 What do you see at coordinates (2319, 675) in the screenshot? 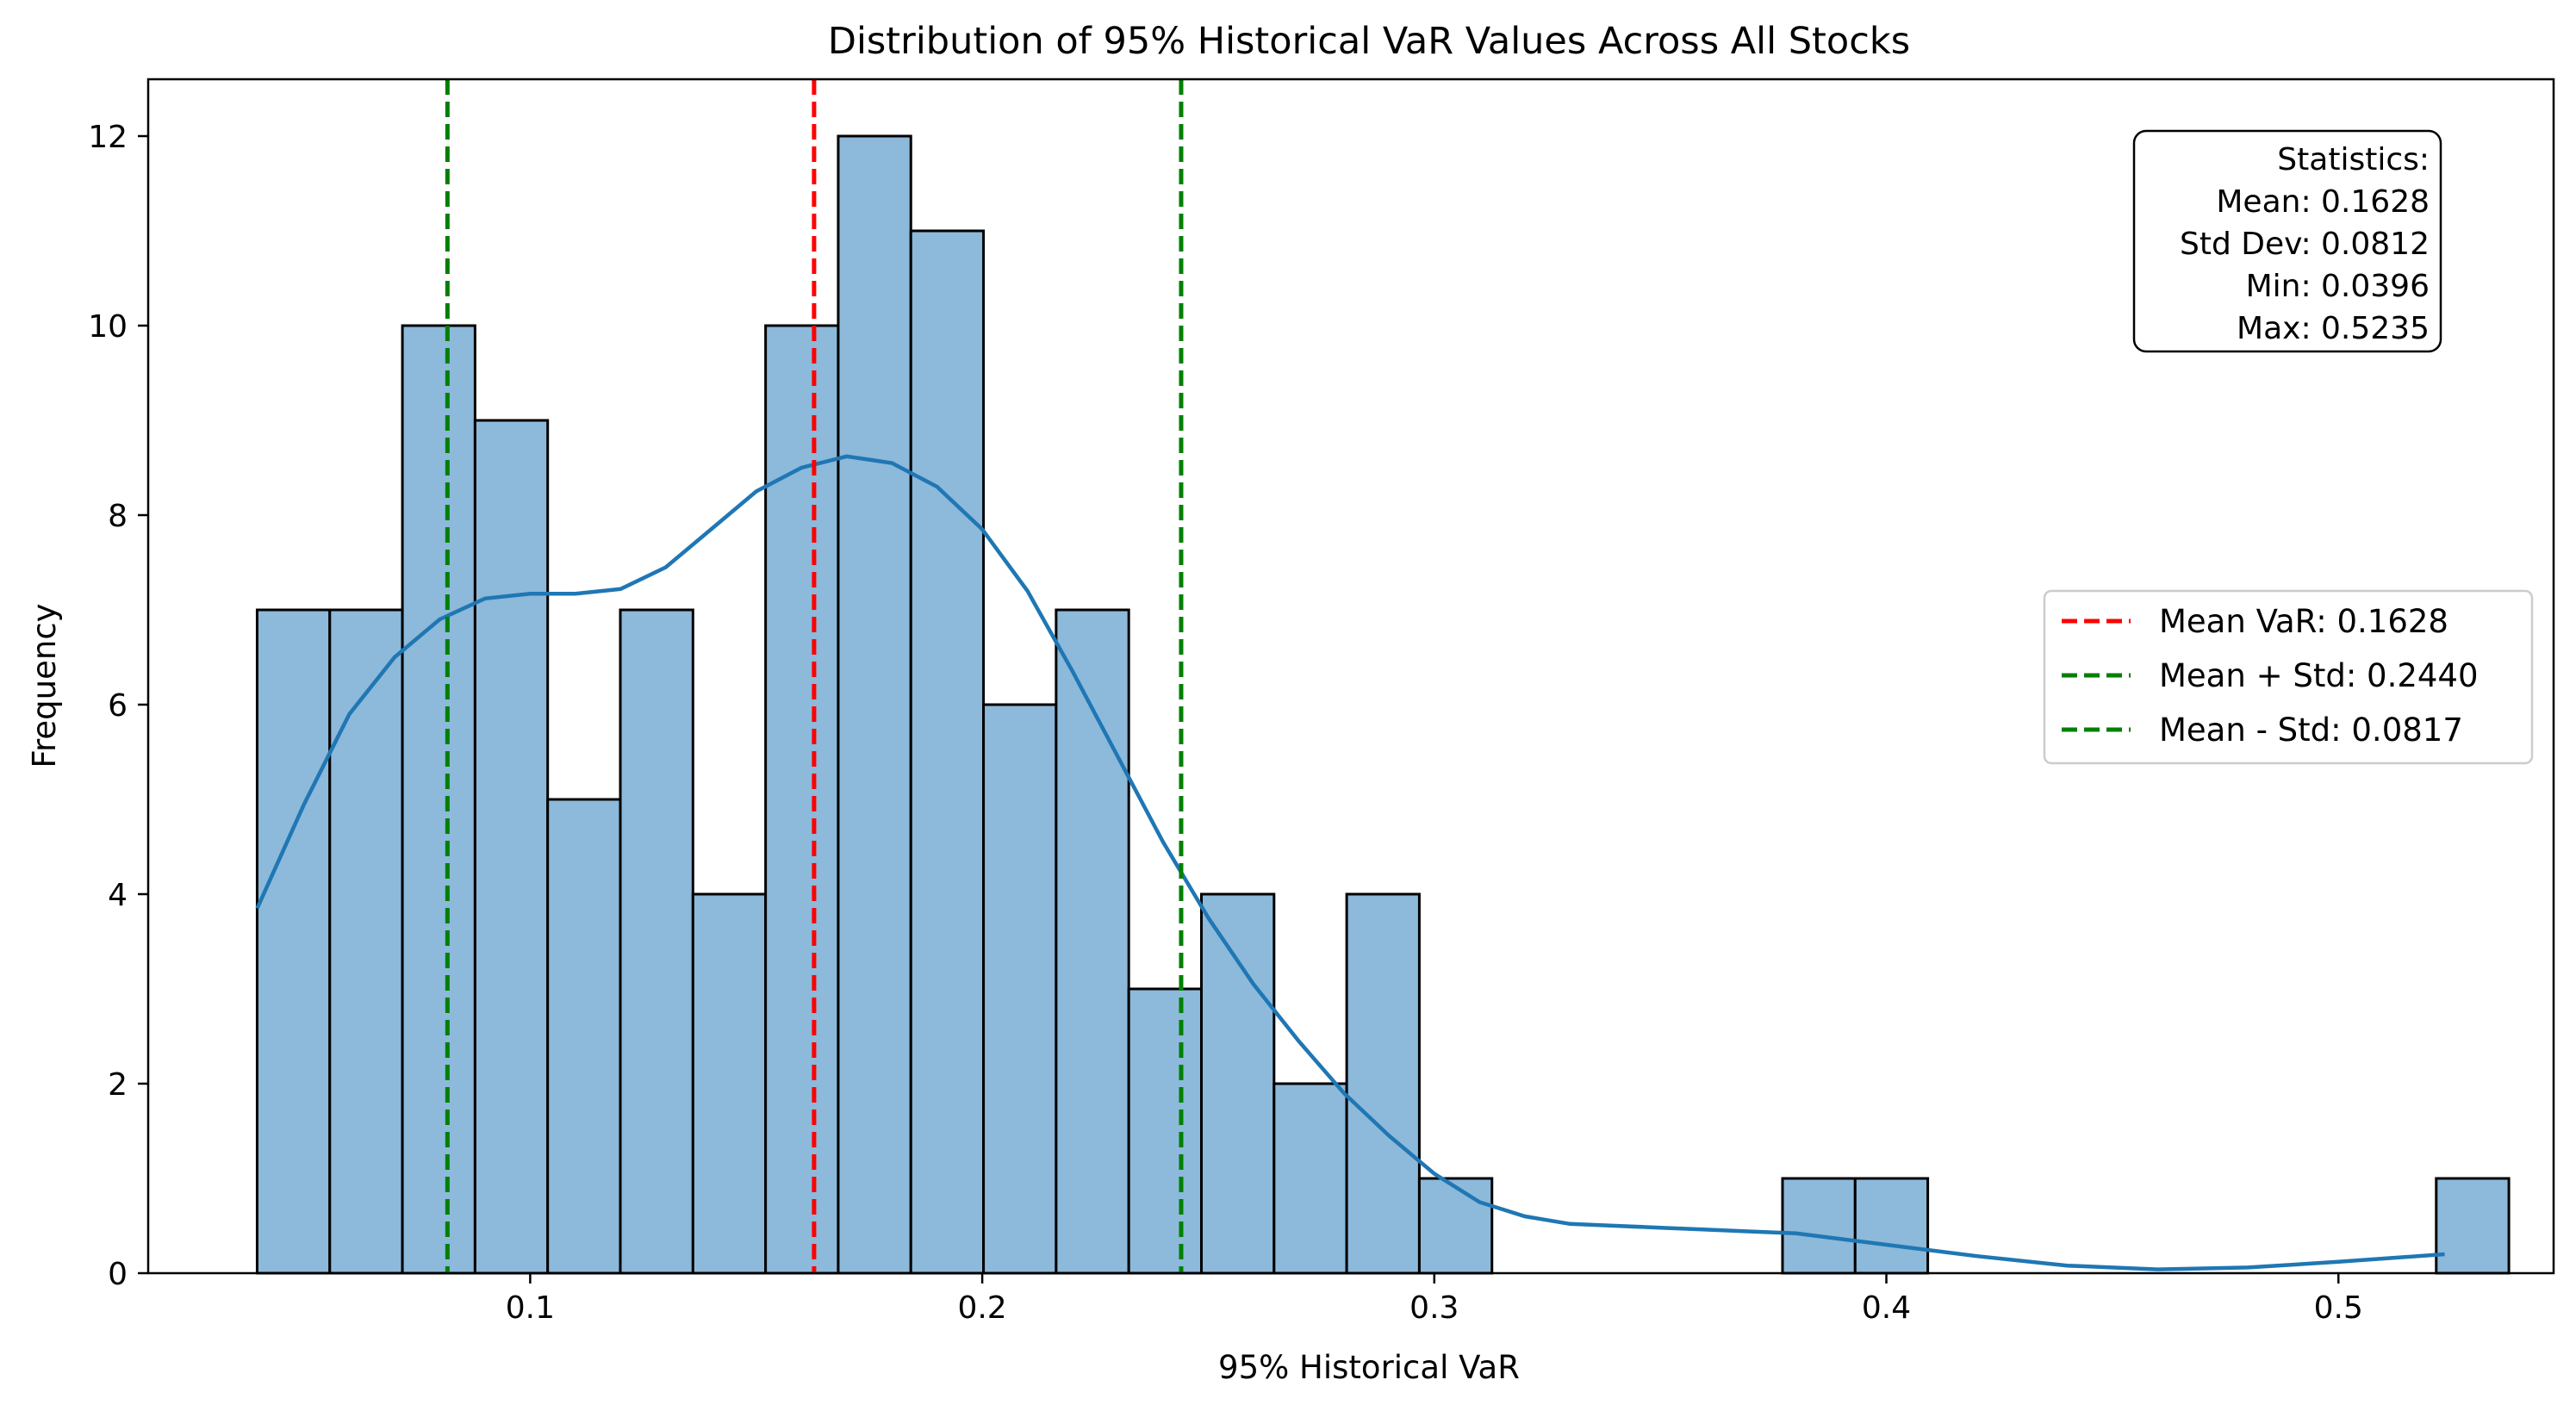
I see `legend-label: Mean + Std: 0.2440` at bounding box center [2319, 675].